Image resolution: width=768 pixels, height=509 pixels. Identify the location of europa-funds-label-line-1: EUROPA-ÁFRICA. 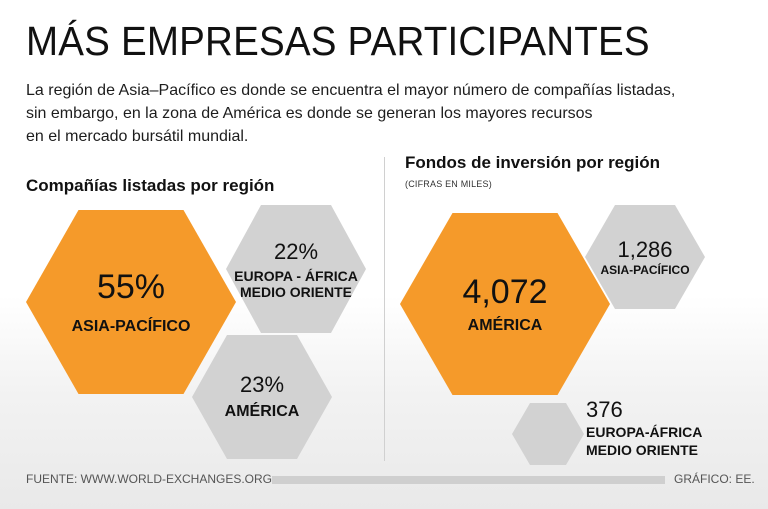
(644, 432).